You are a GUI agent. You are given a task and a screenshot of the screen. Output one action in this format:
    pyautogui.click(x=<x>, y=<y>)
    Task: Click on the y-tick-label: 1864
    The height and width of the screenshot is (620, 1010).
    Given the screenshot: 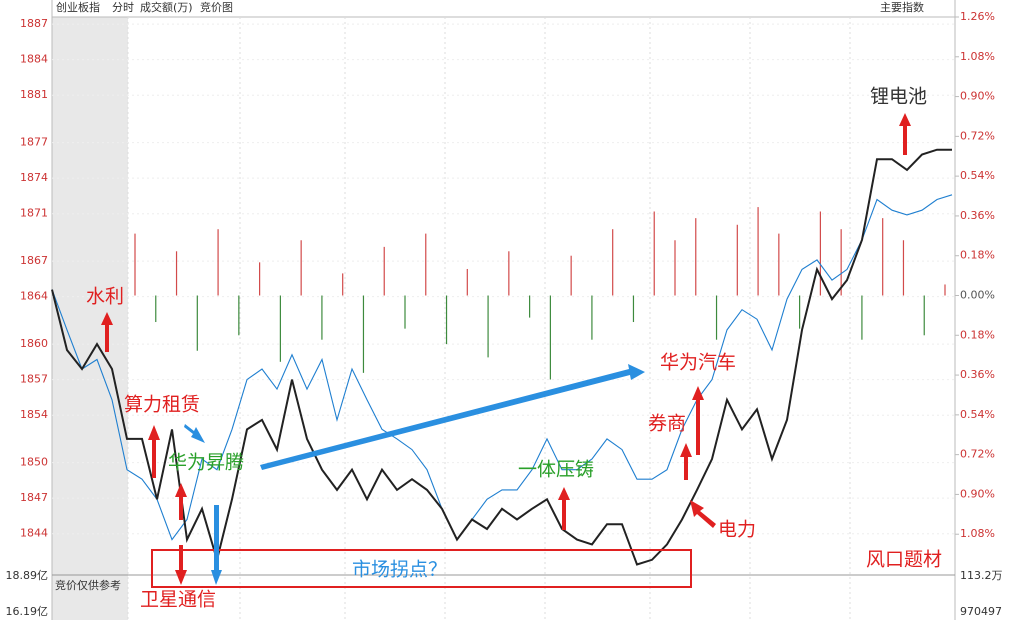 What is the action you would take?
    pyautogui.click(x=34, y=296)
    